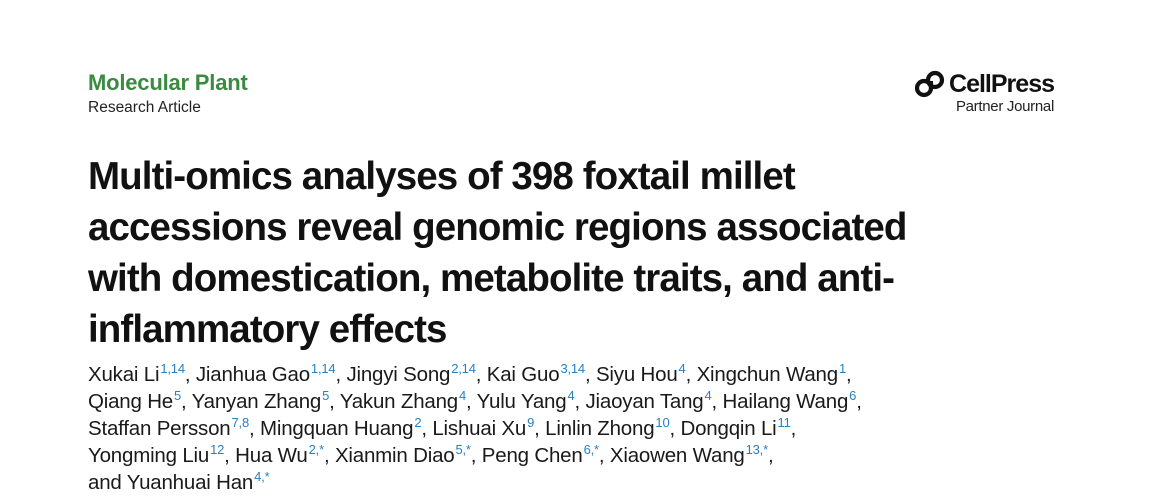 This screenshot has width=1162, height=499. Describe the element at coordinates (842, 369) in the screenshot. I see `affiliation-marker: 1` at that location.